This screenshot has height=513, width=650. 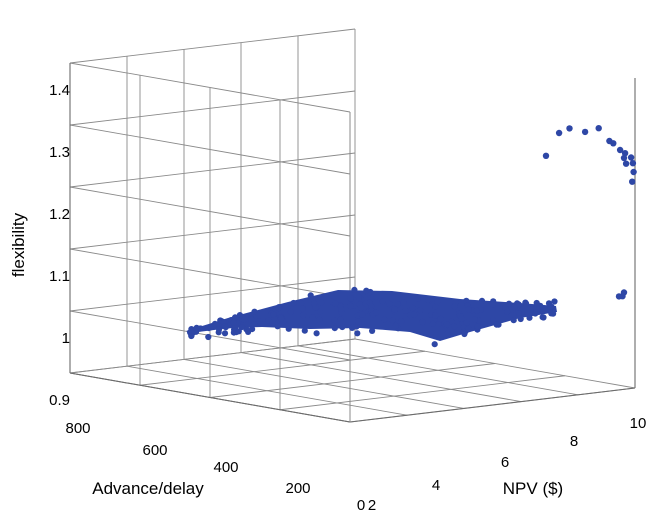 I want to click on z-tick-label: 1.1, so click(x=59, y=276).